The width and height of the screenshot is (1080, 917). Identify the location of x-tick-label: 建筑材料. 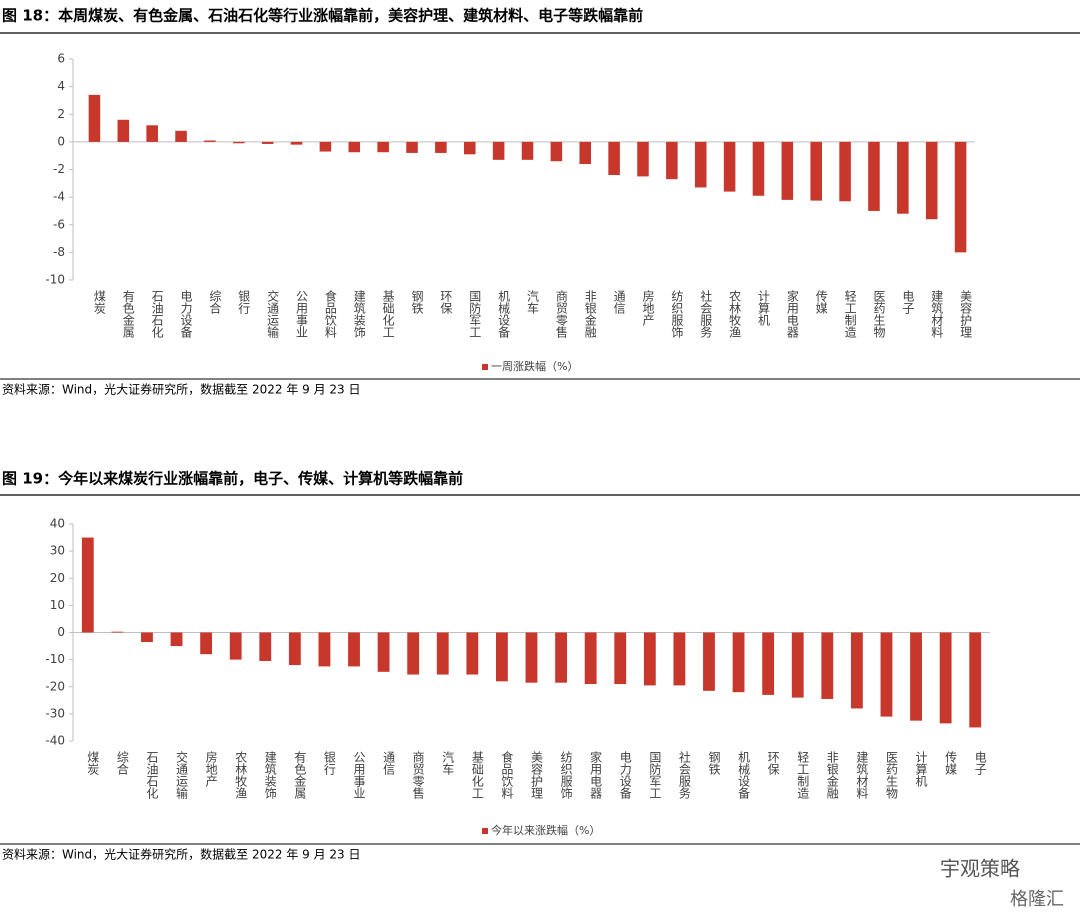
(862, 775).